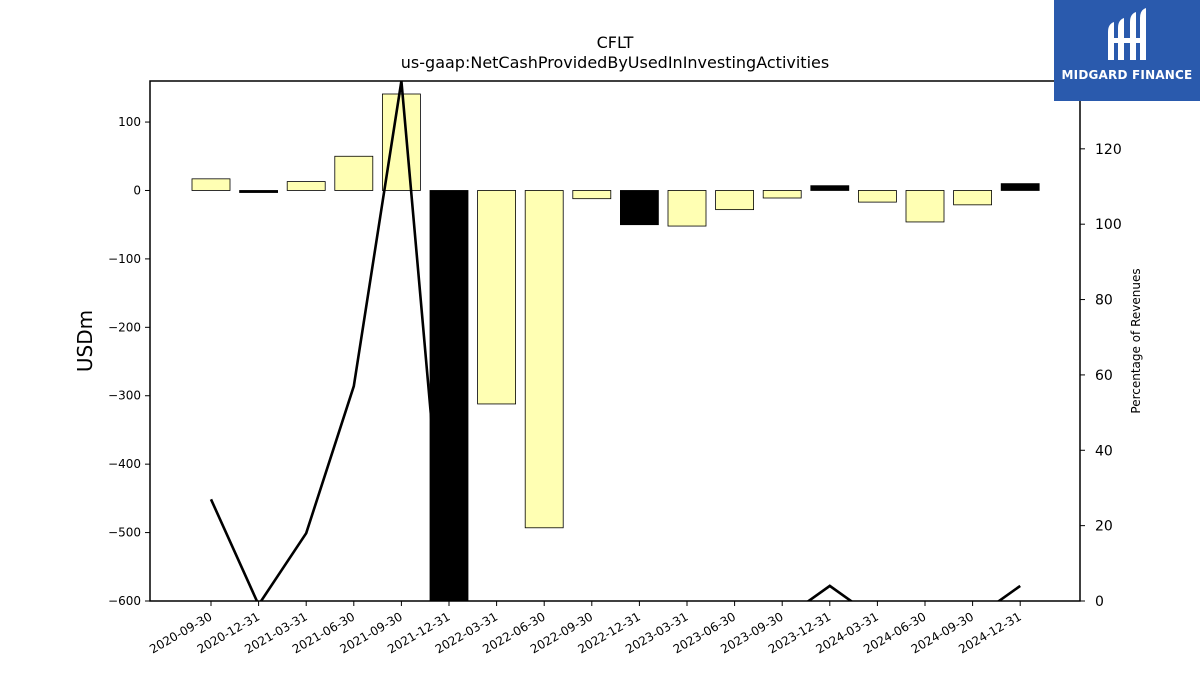  Describe the element at coordinates (1108, 225) in the screenshot. I see `y2-tick-label: 100` at that location.